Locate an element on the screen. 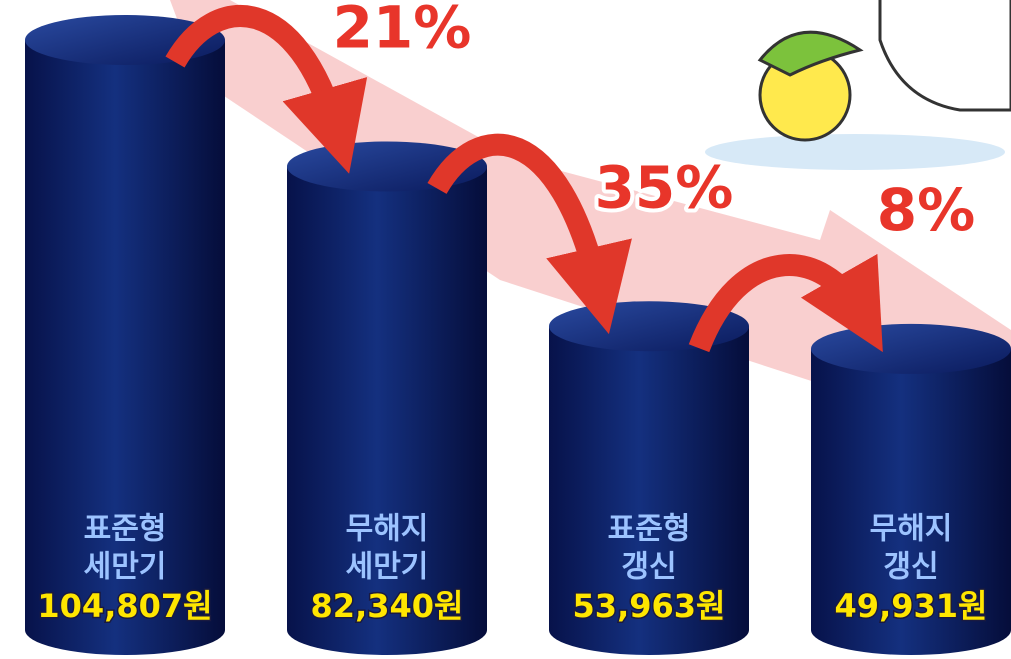  change-label: 35% is located at coordinates (664, 187).